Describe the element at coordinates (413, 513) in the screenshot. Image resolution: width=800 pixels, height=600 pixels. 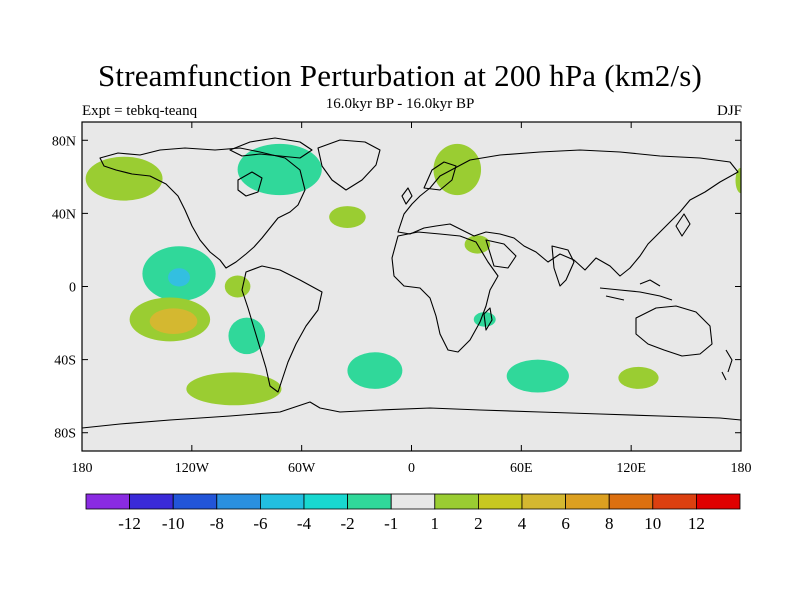
I see `colorbar: -12 -10 -8 -6 -4 -2 -1 1 2 4 6 8 10 12` at that location.